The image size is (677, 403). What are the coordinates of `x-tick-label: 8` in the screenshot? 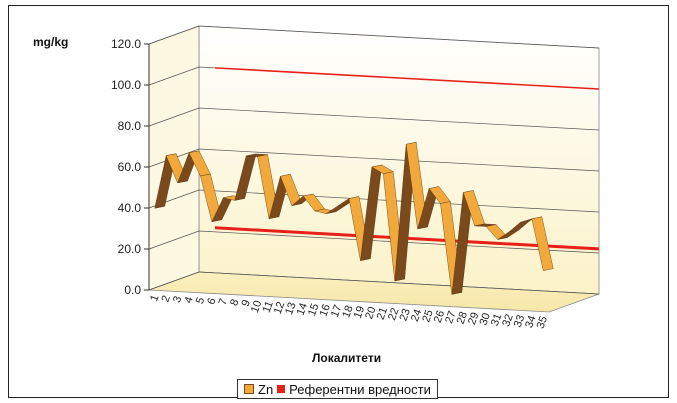 It's located at (234, 303).